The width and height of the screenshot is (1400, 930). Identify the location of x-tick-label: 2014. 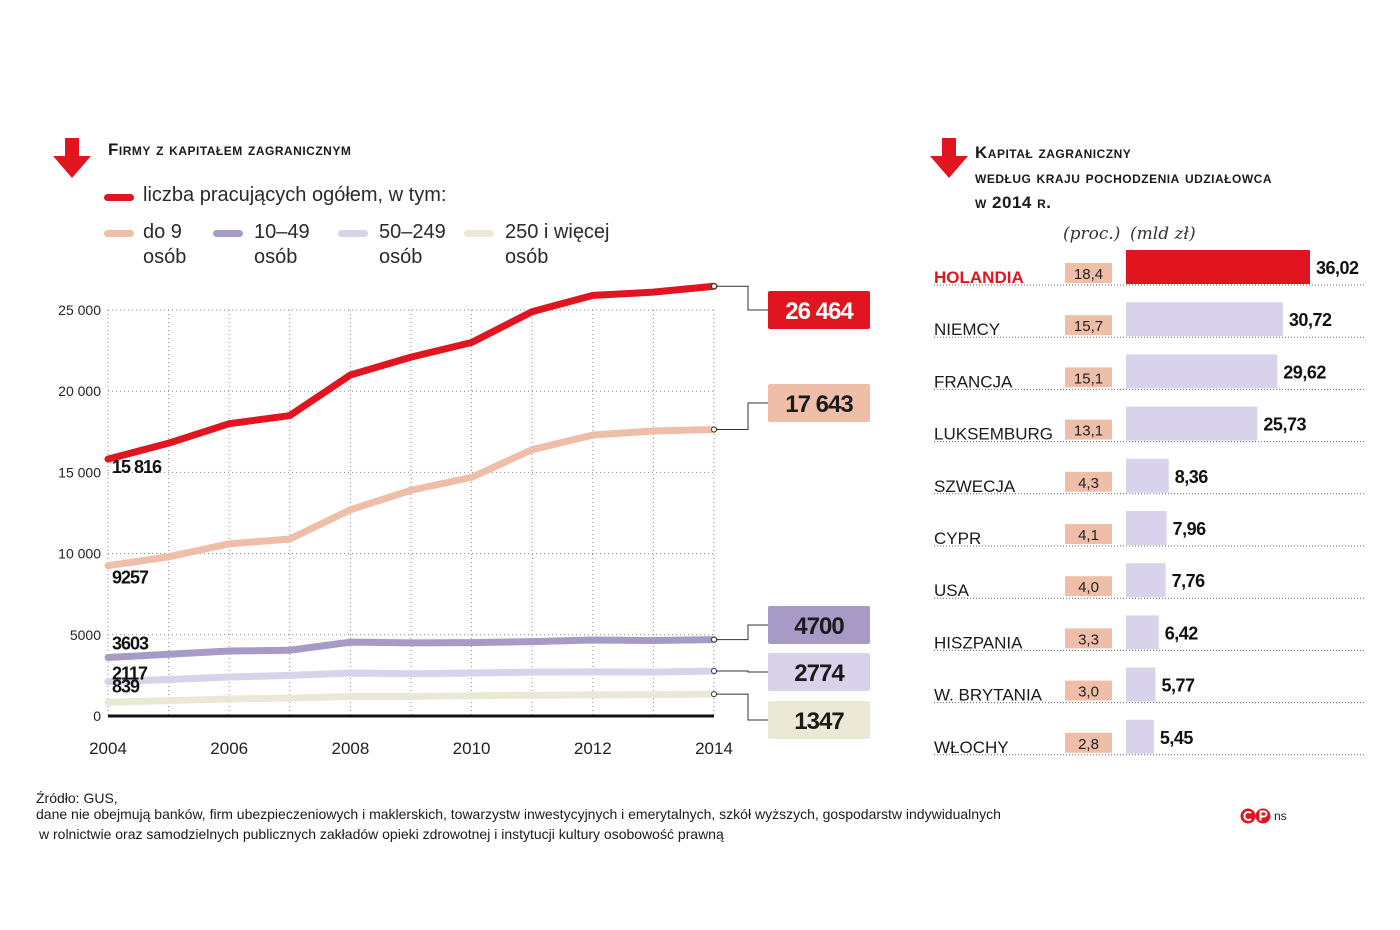
(714, 748).